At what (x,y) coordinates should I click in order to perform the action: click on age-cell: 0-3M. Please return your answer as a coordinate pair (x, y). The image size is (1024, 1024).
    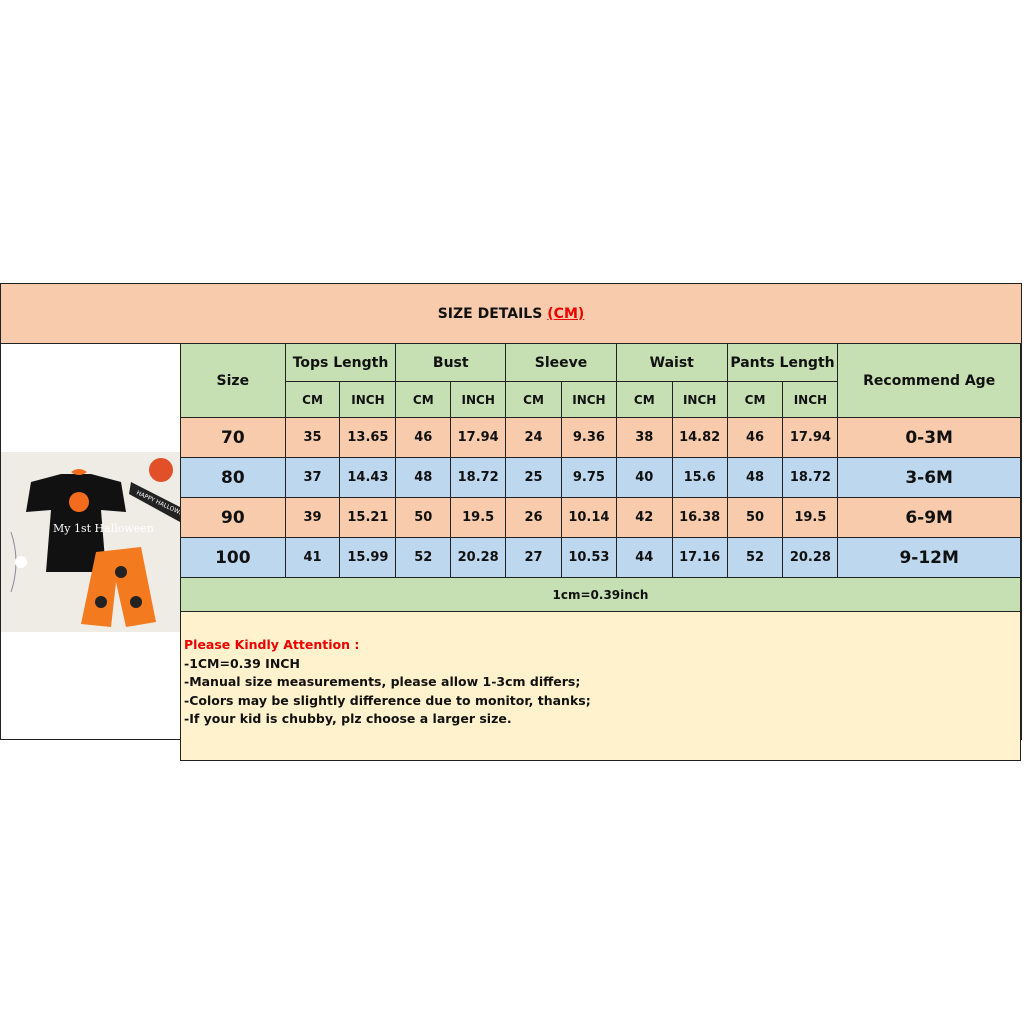
    Looking at the image, I should click on (929, 437).